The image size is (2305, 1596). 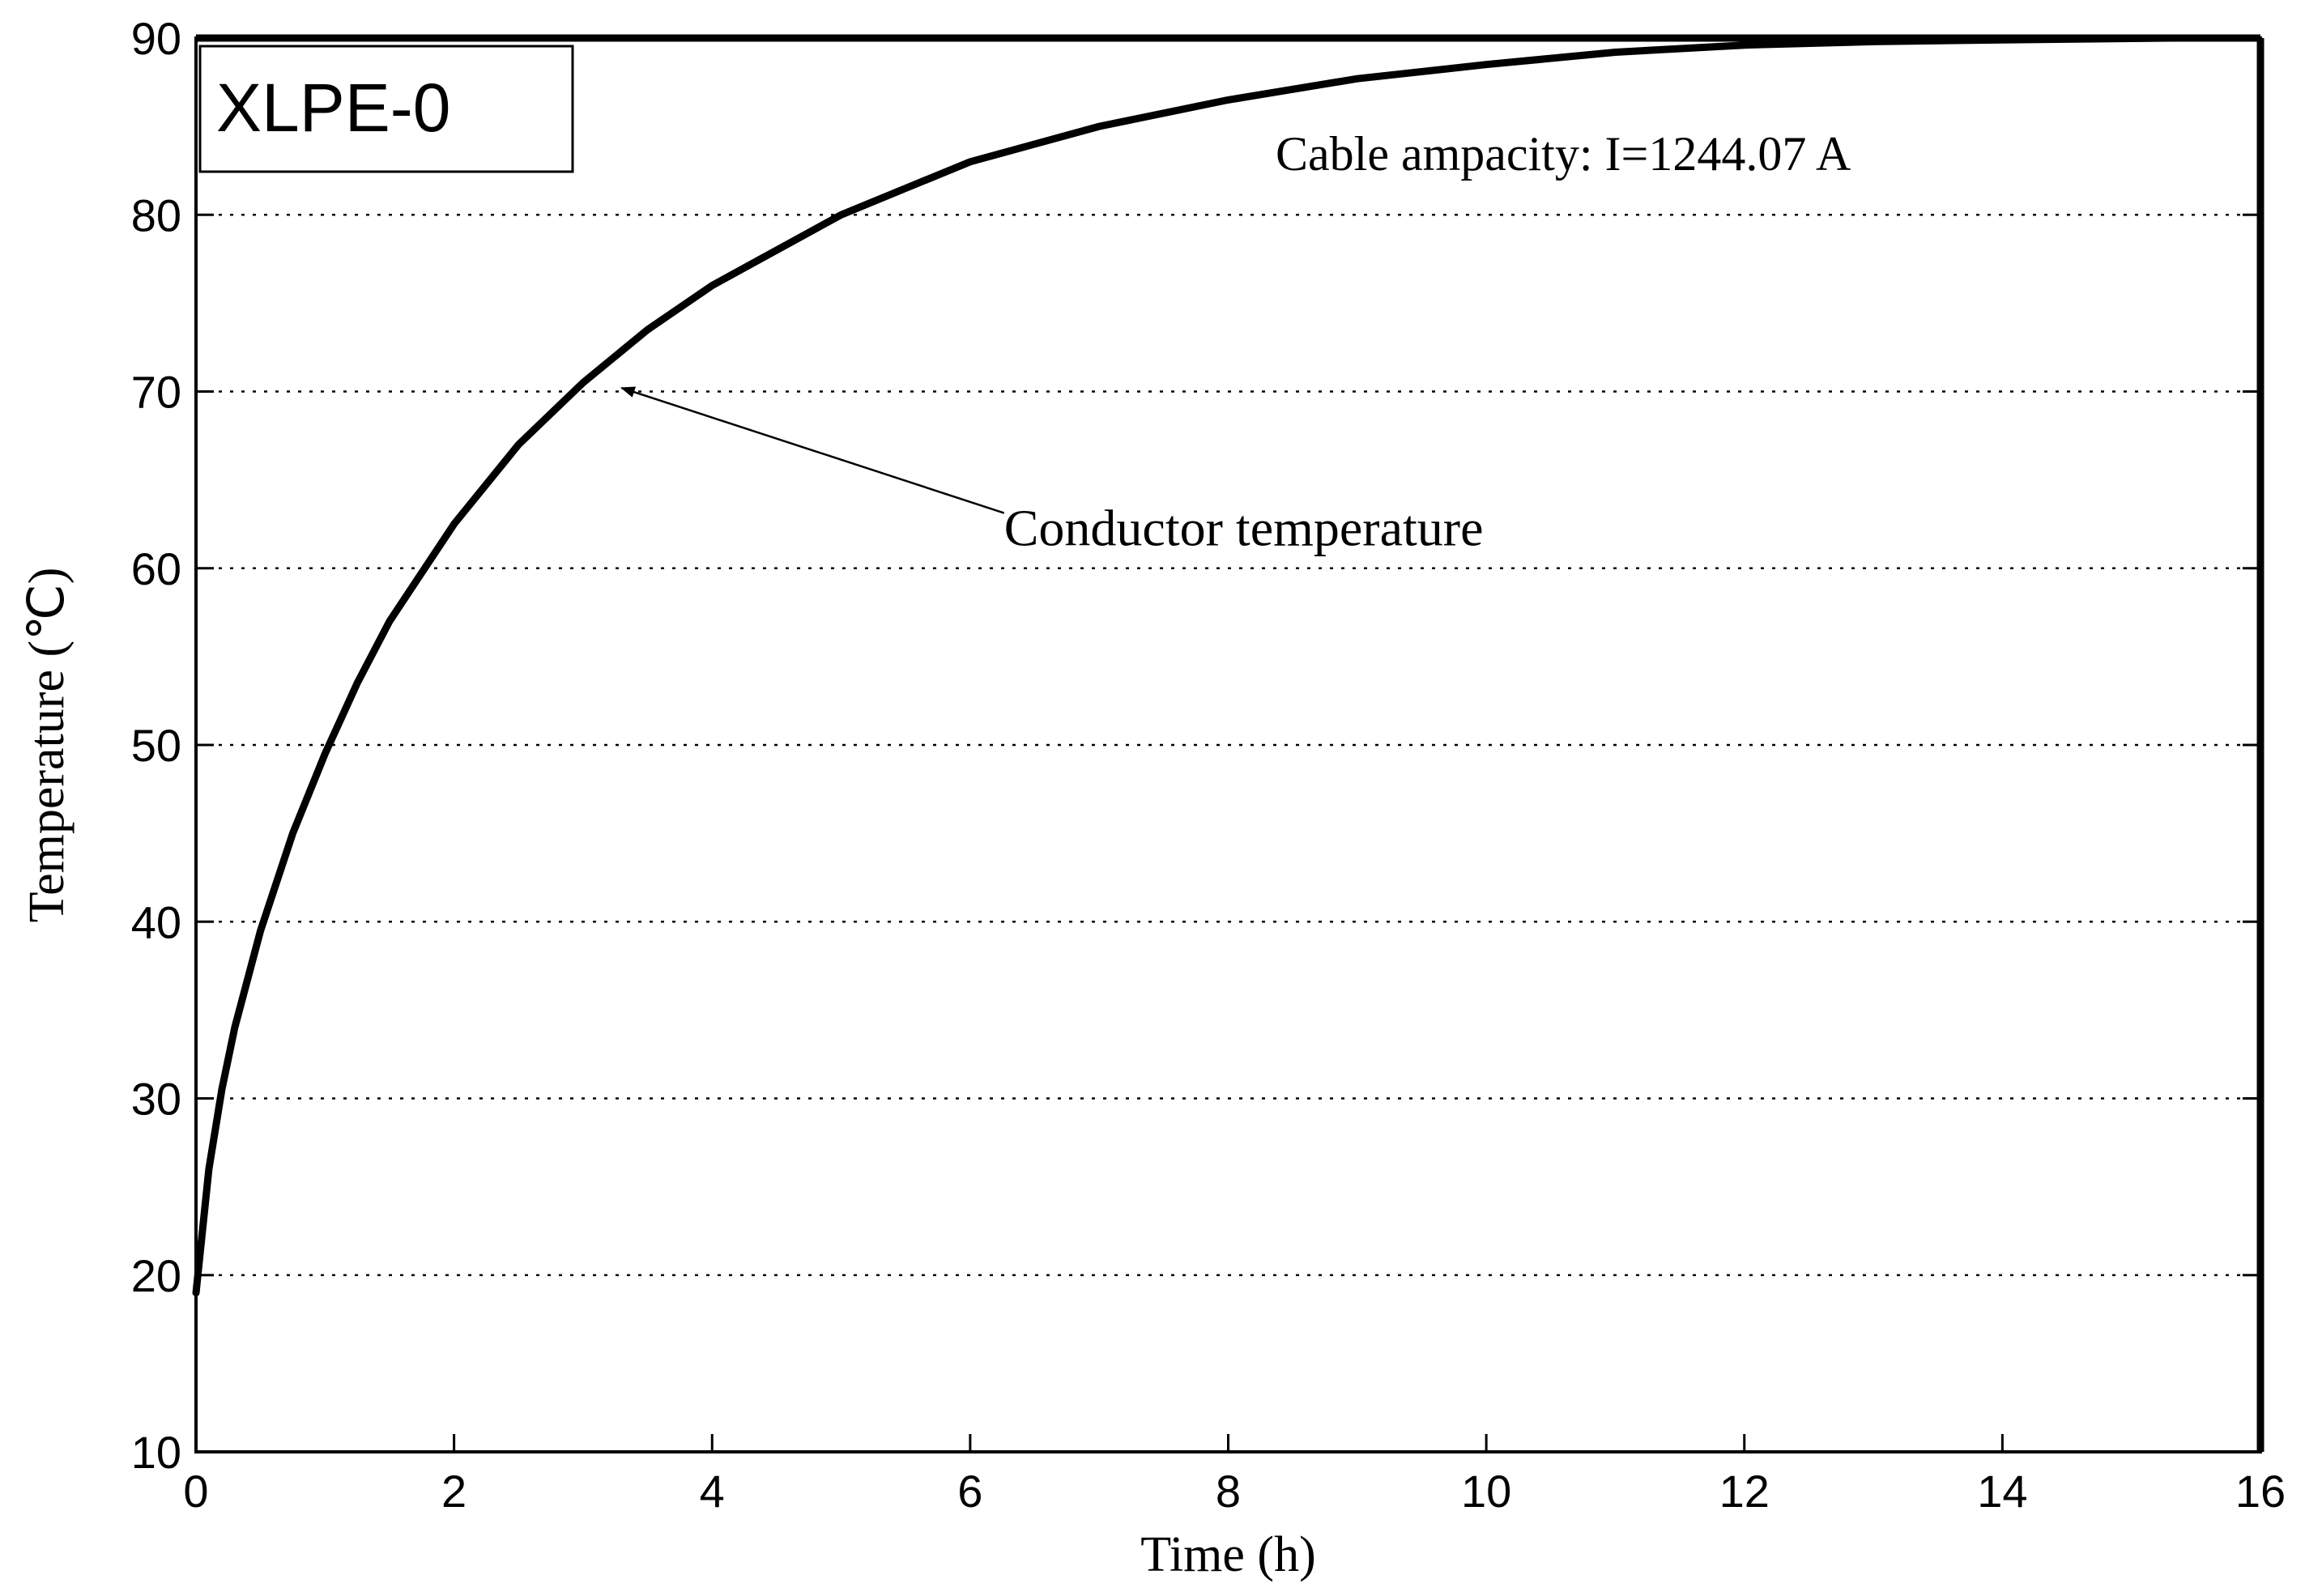 What do you see at coordinates (156, 568) in the screenshot?
I see `y-tick-label-60: 60` at bounding box center [156, 568].